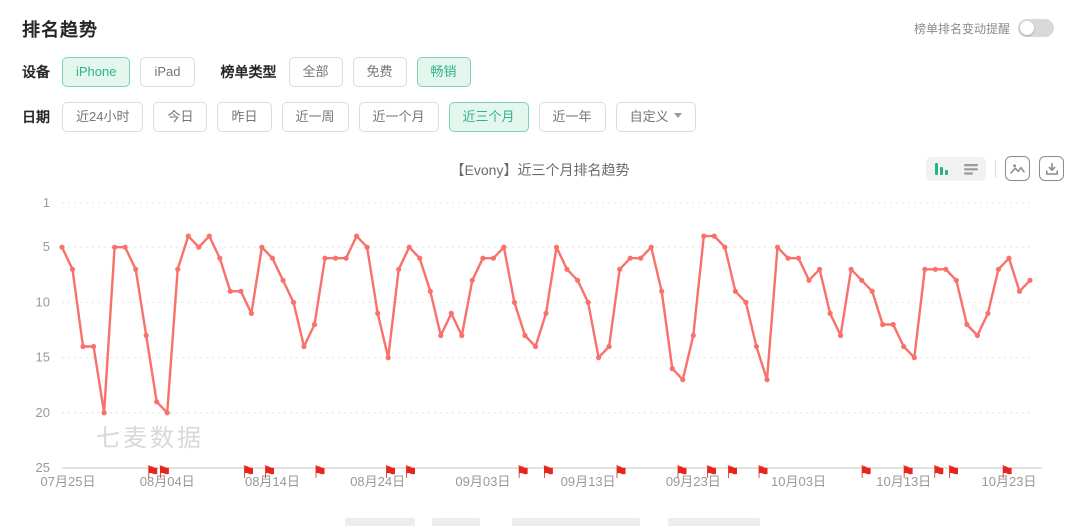 The height and width of the screenshot is (531, 1080). I want to click on export-image-button, so click(1017, 168).